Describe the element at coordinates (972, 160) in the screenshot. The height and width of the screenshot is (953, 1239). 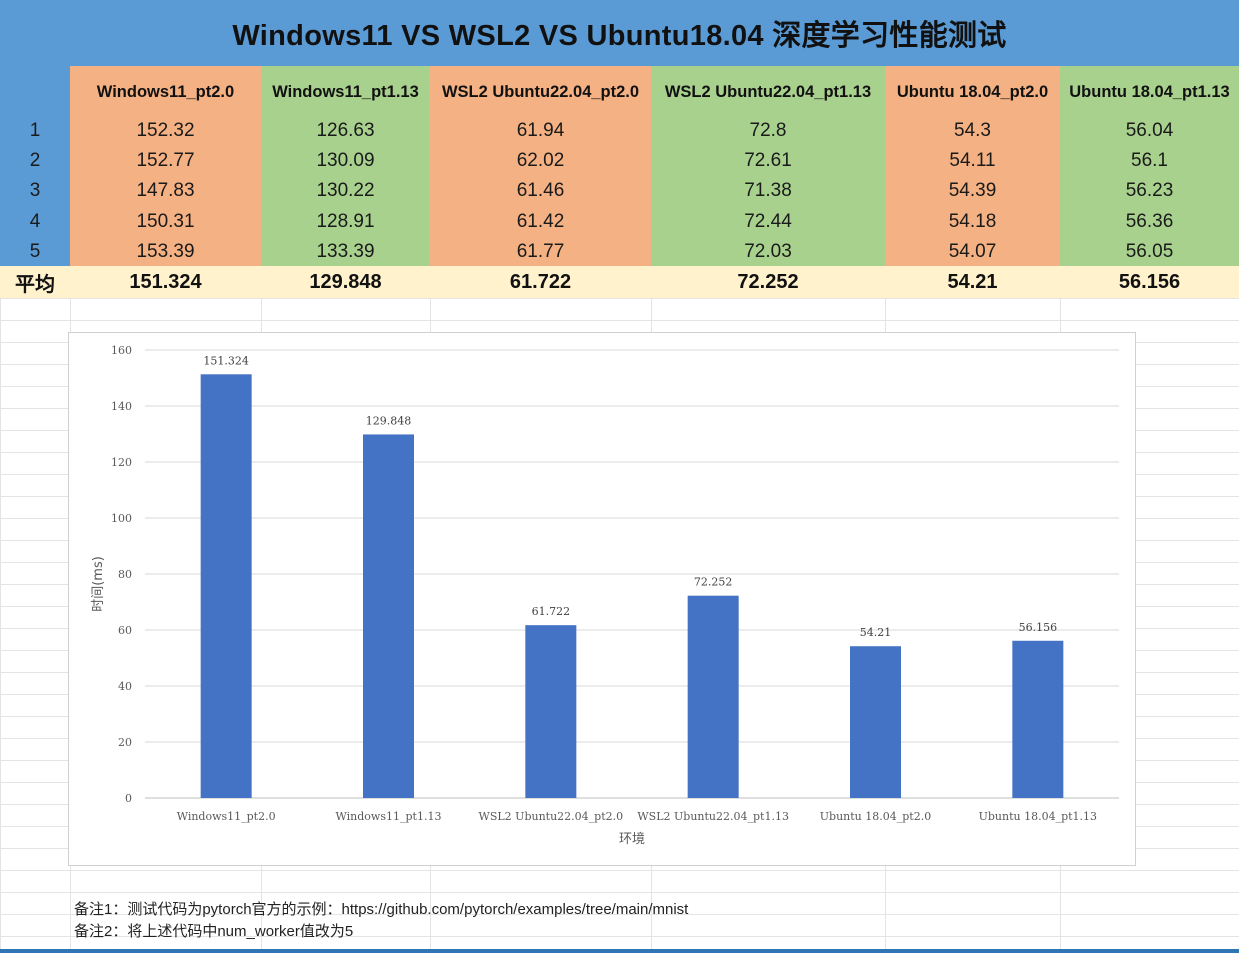
I see `table-cell: 54.11` at that location.